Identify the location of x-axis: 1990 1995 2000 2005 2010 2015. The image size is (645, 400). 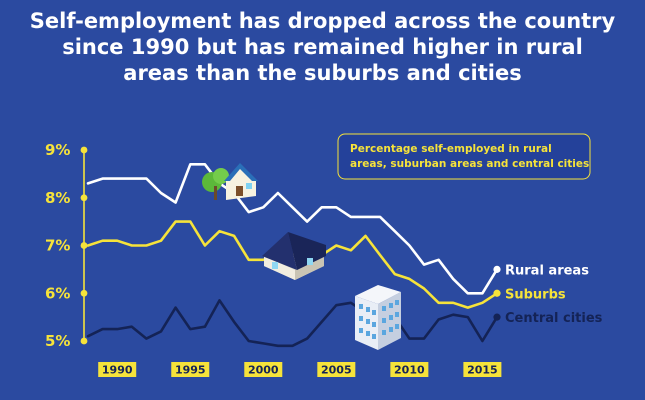
(300, 369).